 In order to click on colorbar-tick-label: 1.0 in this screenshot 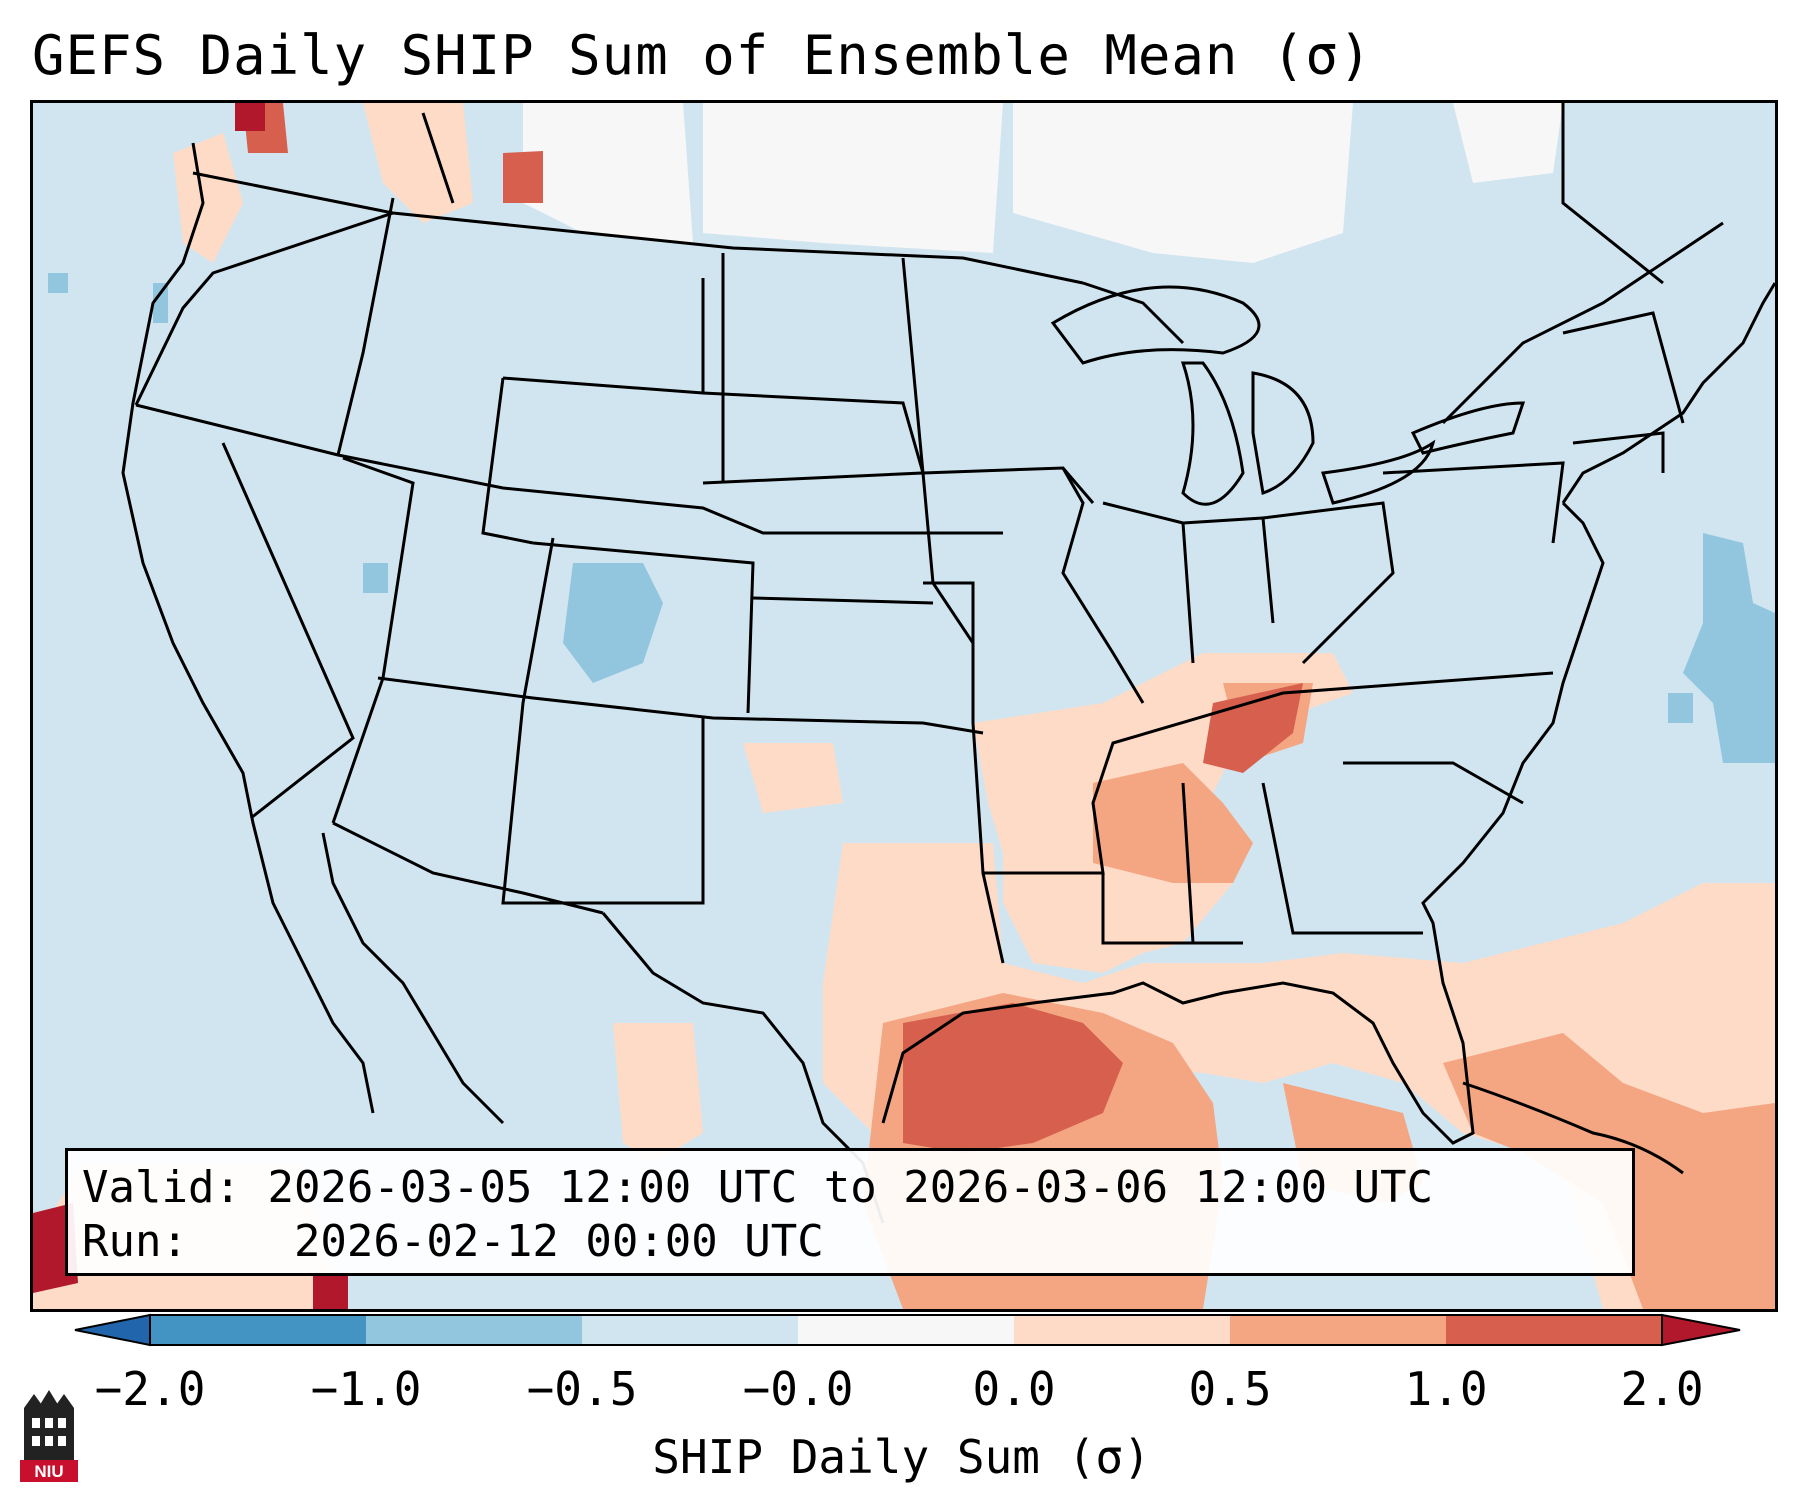, I will do `click(1446, 1389)`.